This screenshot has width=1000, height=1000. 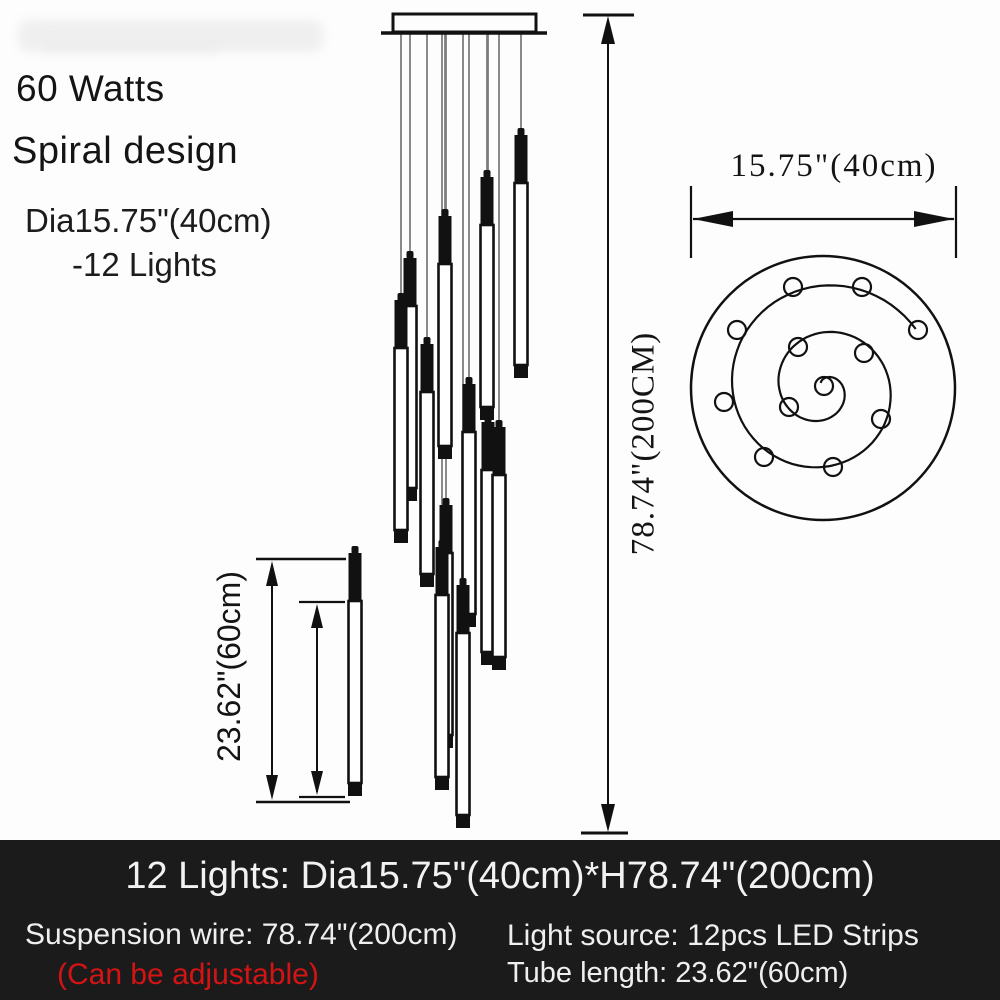 I want to click on spec-wattage: 60 Watts, so click(x=90, y=88).